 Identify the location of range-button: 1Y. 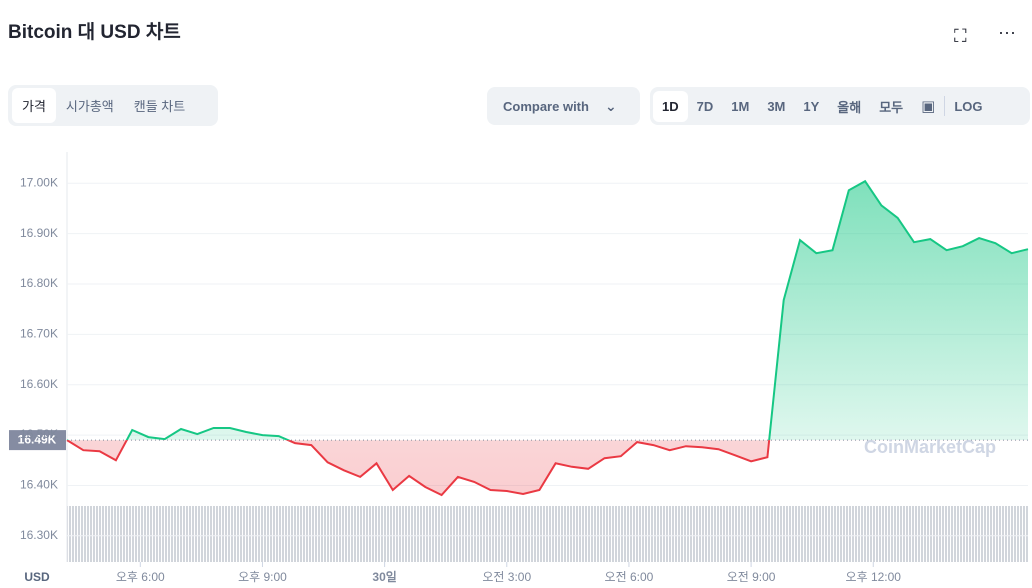
(811, 106).